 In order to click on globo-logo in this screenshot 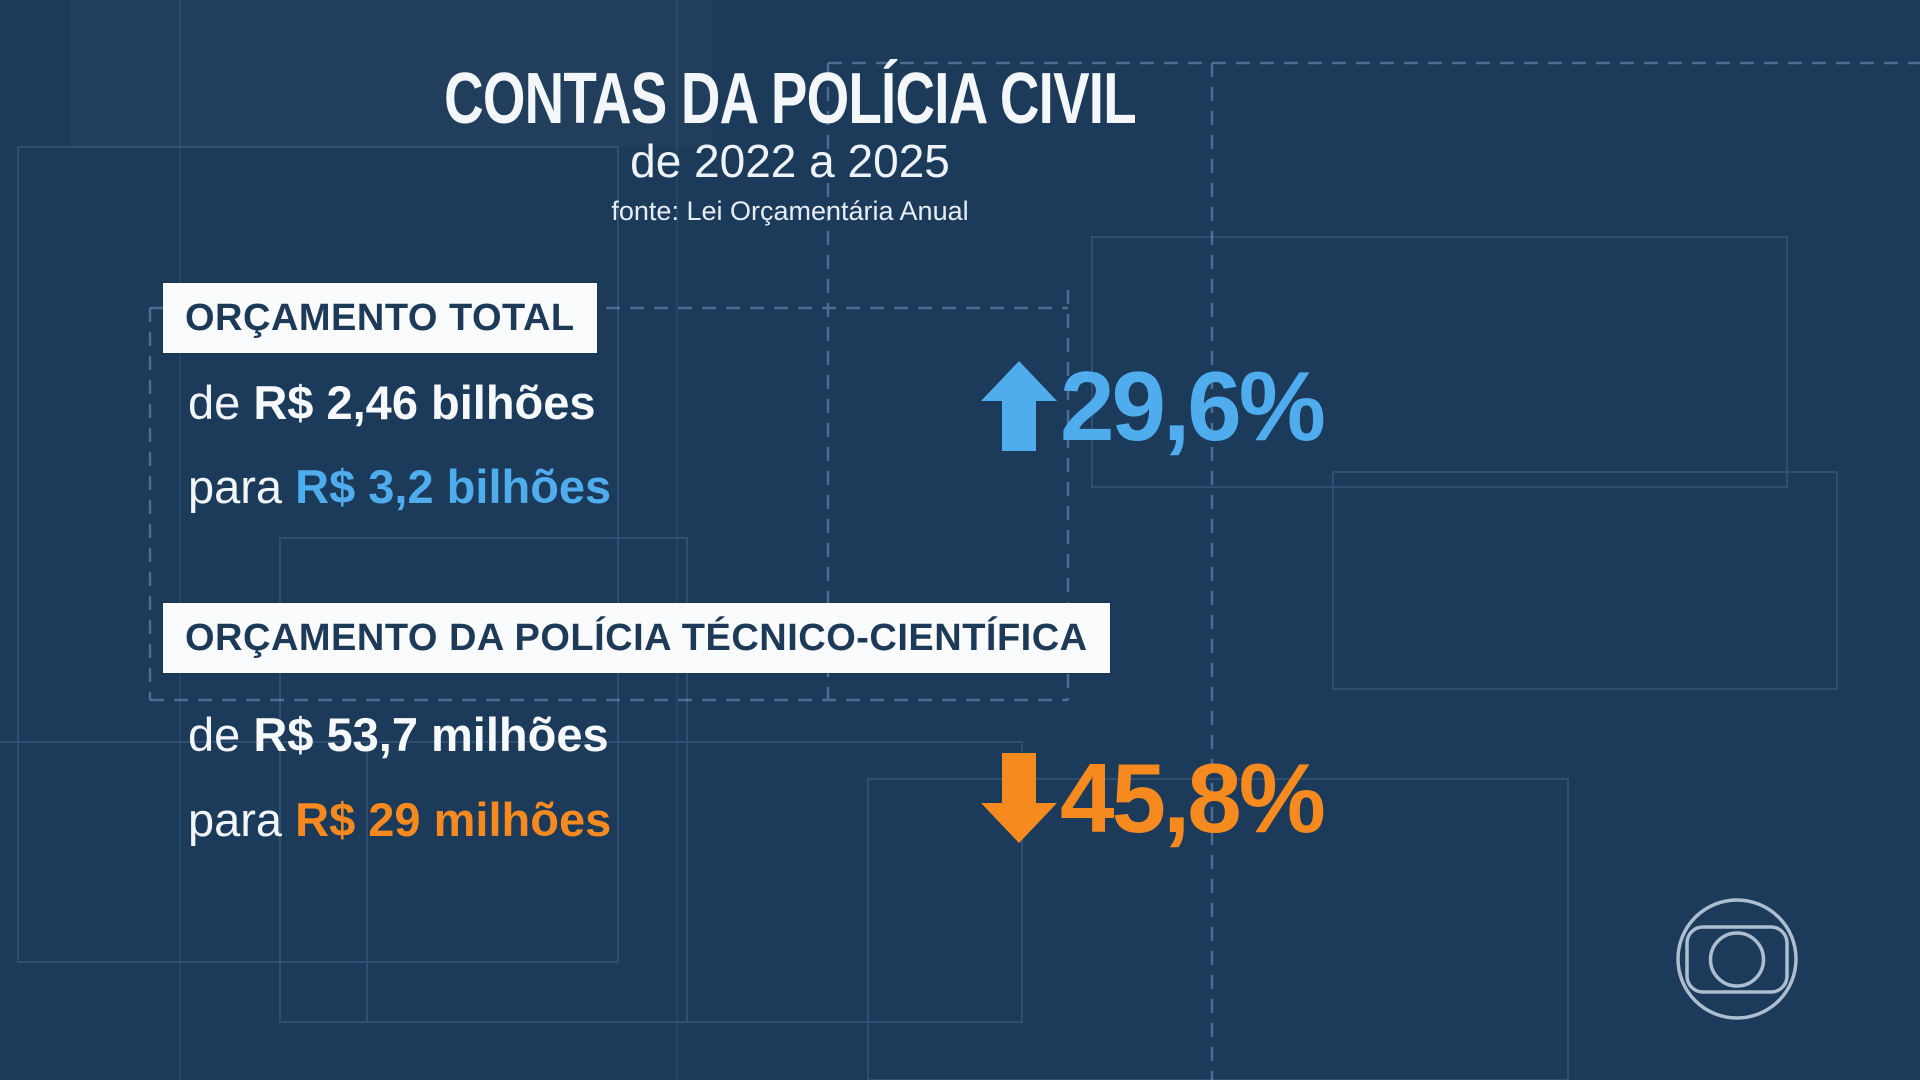, I will do `click(1737, 959)`.